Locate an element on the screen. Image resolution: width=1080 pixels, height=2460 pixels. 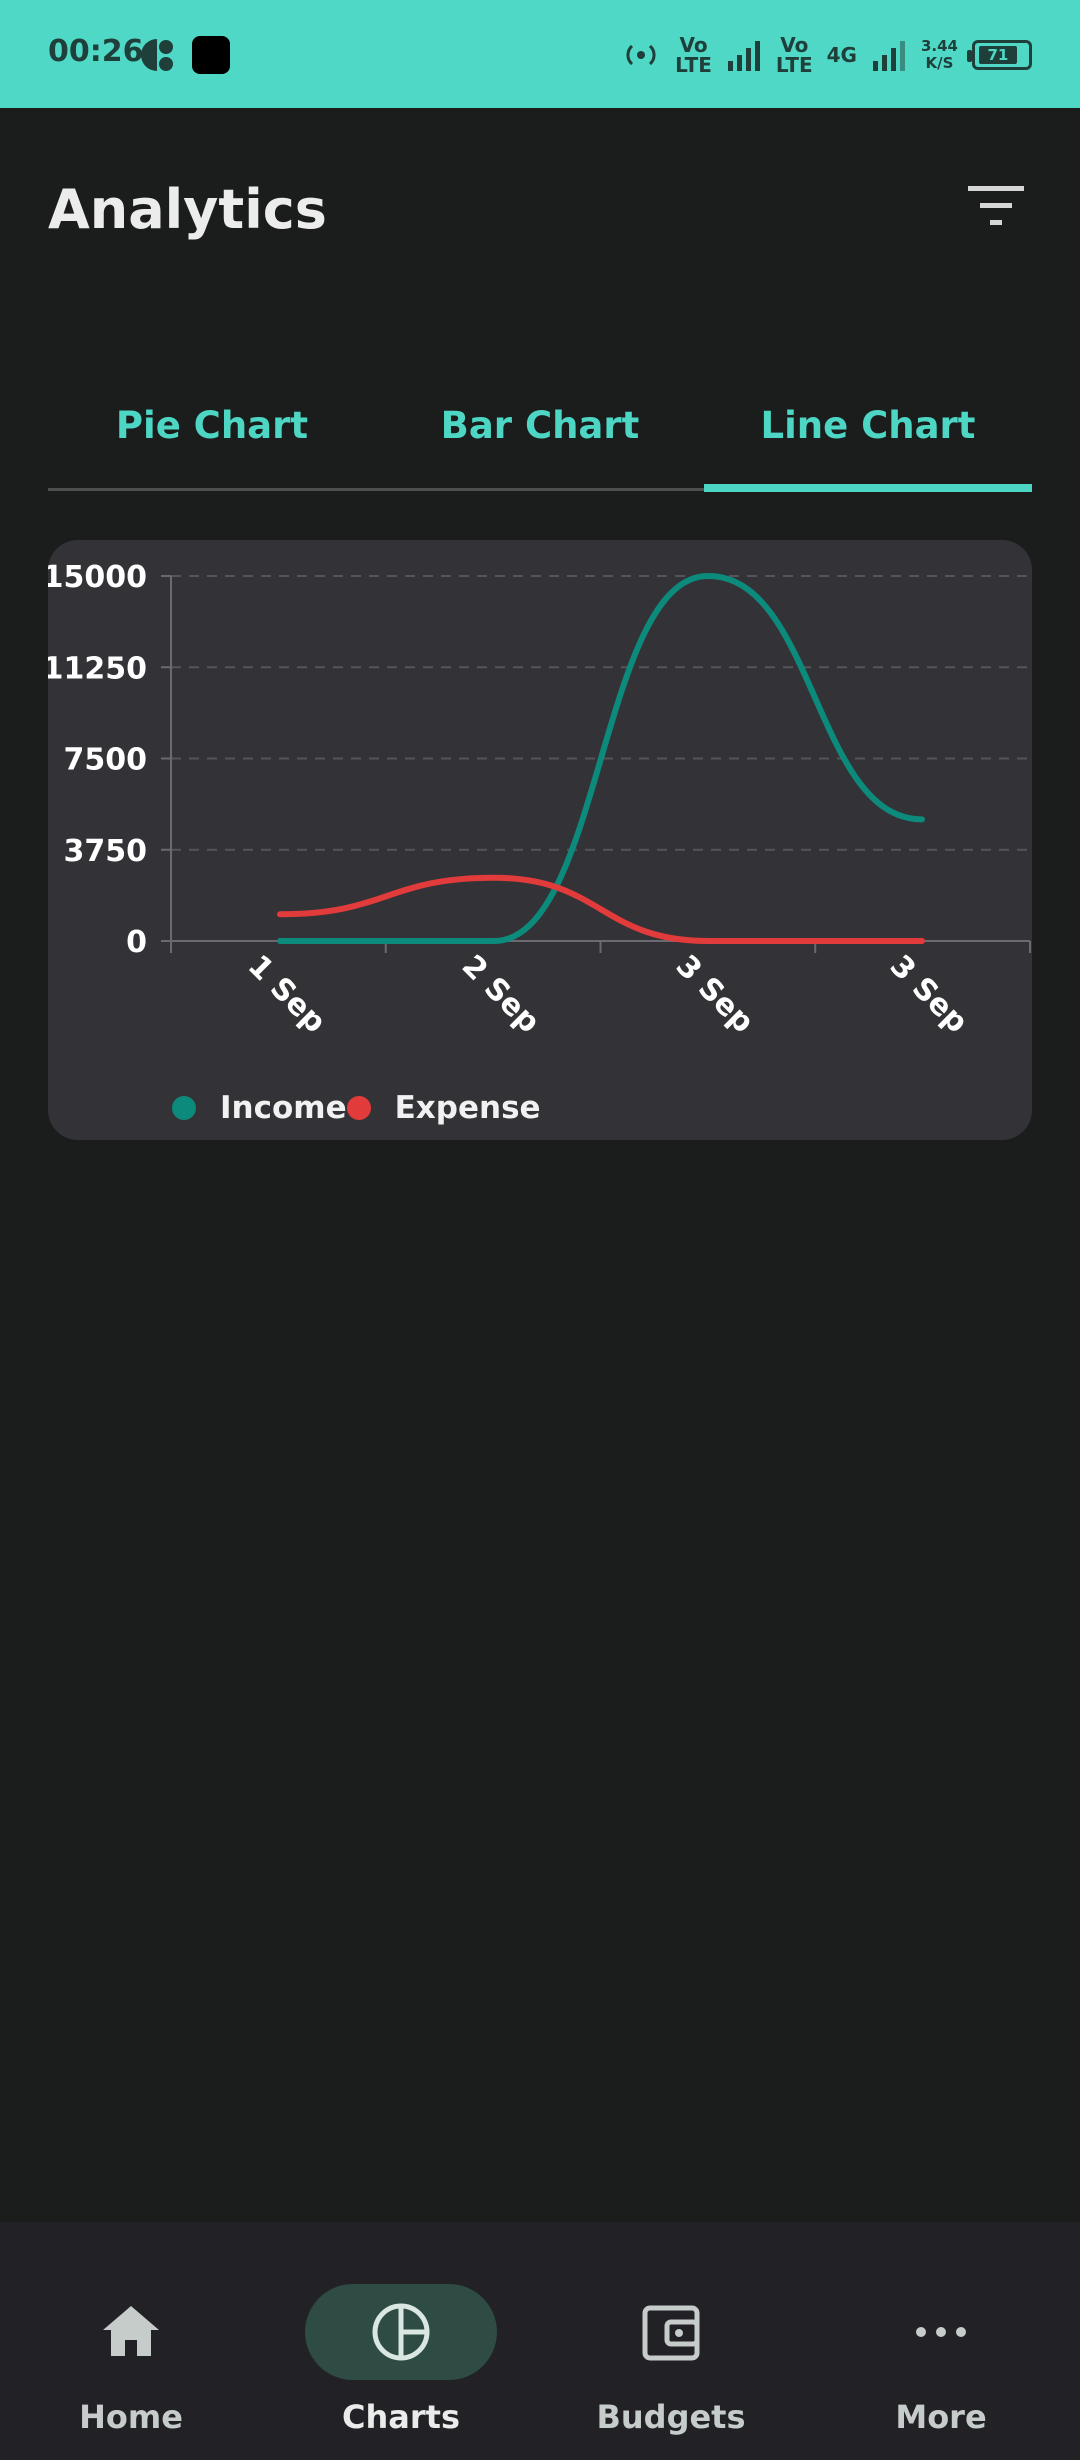
y-tick-label: 11250 is located at coordinates (97, 668).